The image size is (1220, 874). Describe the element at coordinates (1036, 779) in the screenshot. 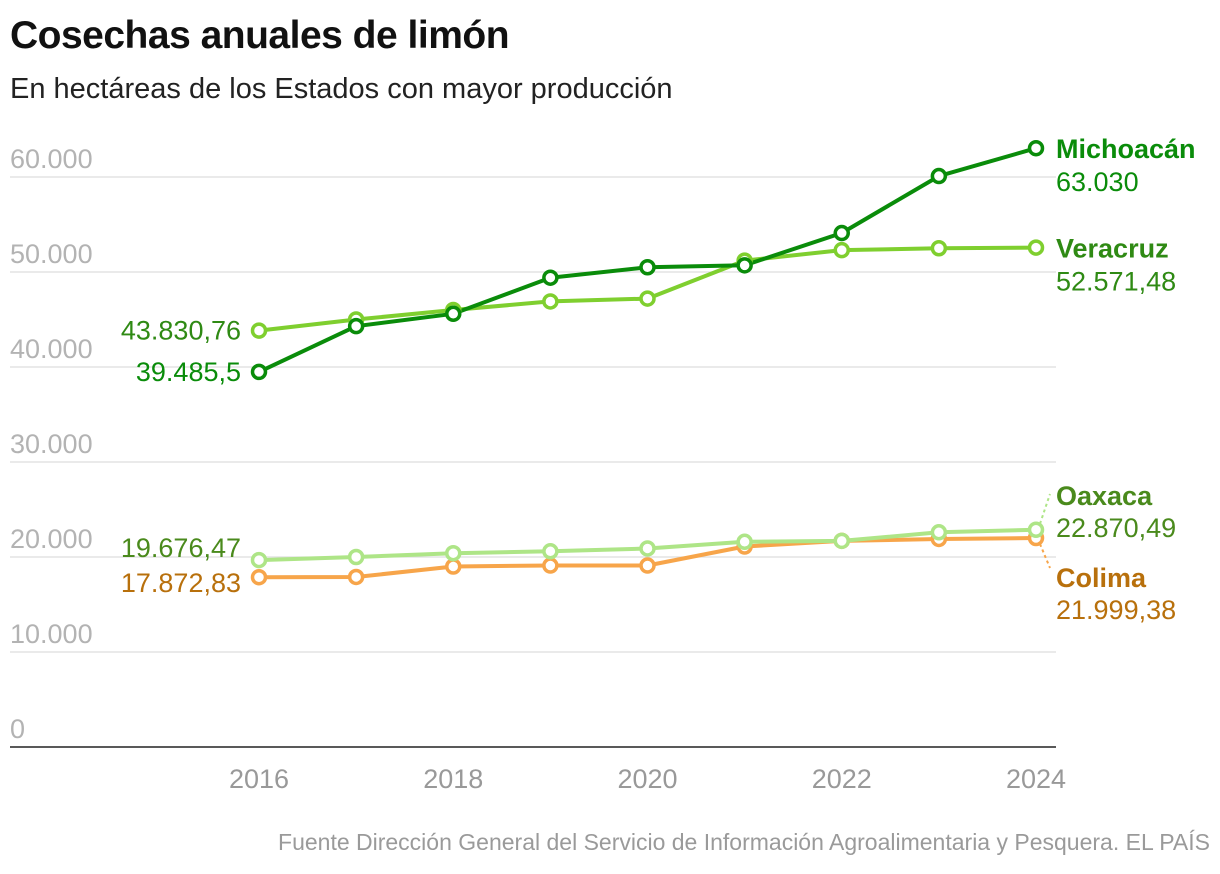

I see `x-tick-label: 2024` at that location.